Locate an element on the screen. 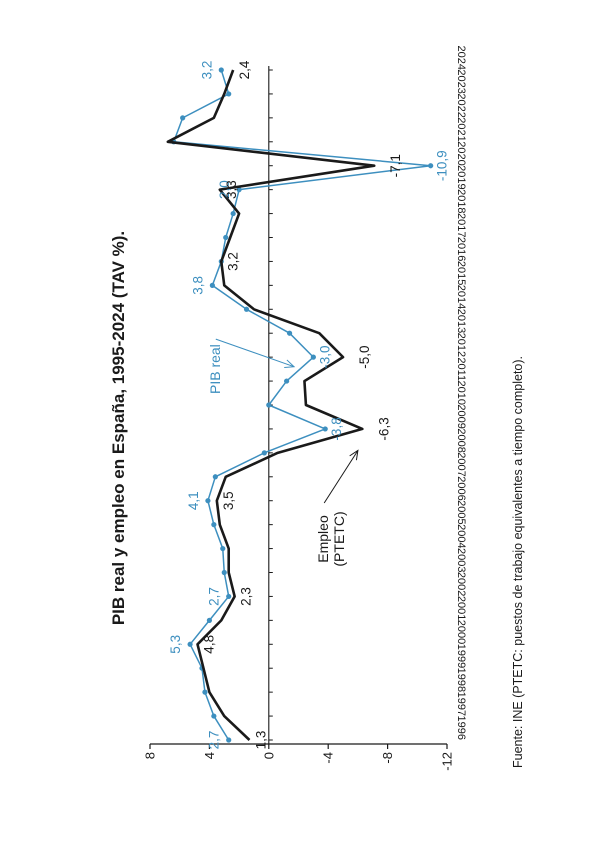 The width and height of the screenshot is (599, 848). annotation-label-empleo: Empleo is located at coordinates (323, 539).